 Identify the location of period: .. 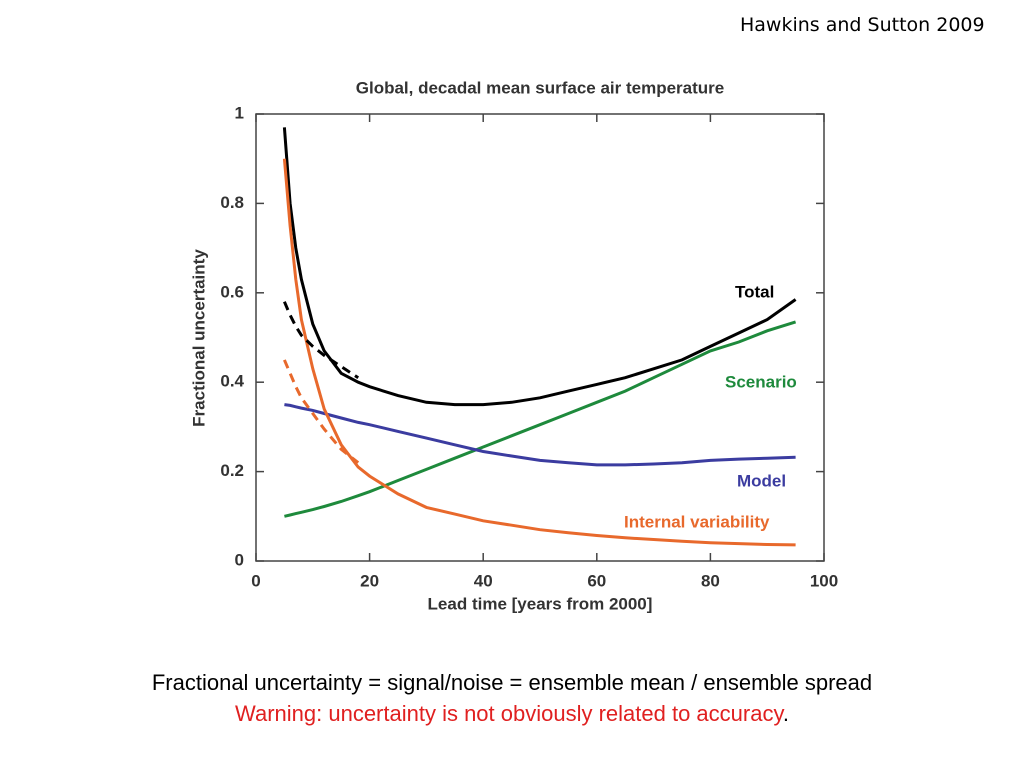
(785, 713).